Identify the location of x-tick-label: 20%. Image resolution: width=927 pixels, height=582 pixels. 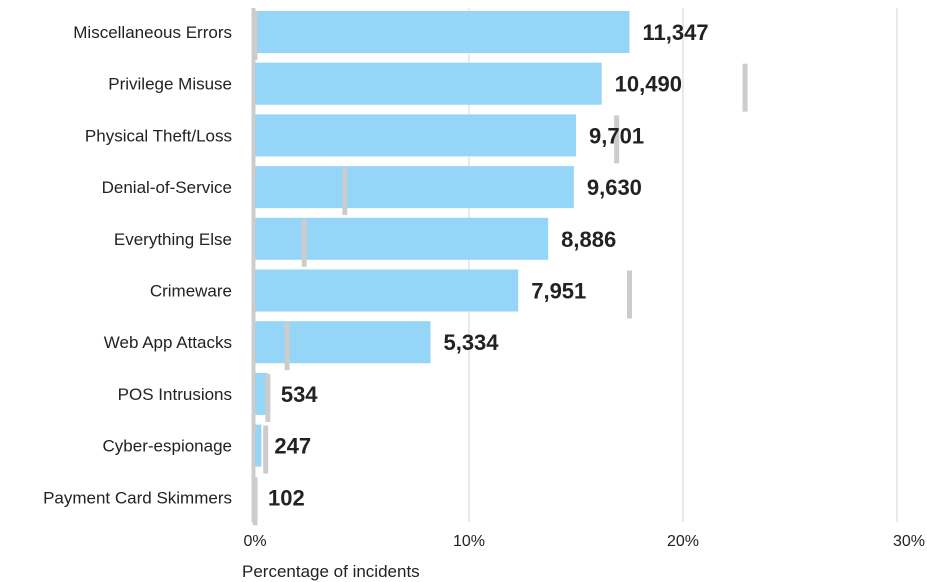
(683, 541).